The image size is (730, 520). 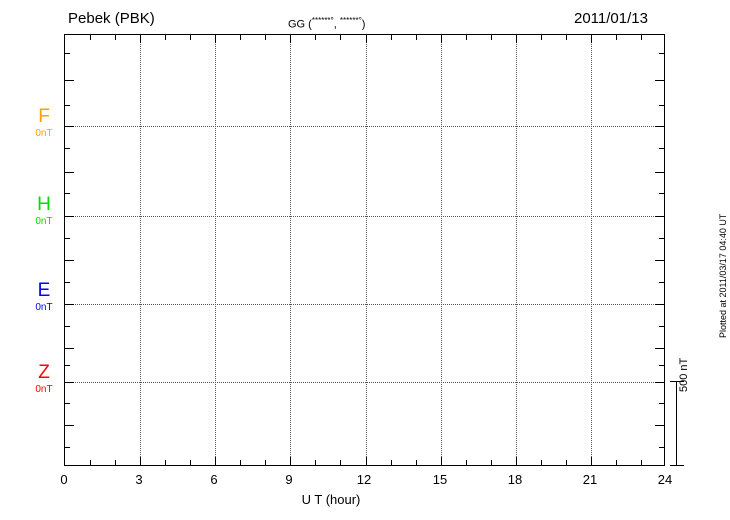 What do you see at coordinates (44, 307) in the screenshot?
I see `channel-zero-e: 0nT` at bounding box center [44, 307].